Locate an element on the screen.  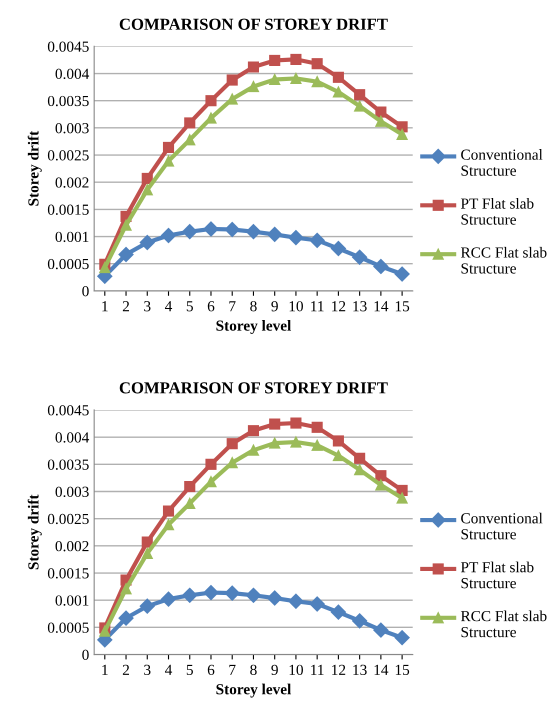
x-tick-label: 5 is located at coordinates (189, 306).